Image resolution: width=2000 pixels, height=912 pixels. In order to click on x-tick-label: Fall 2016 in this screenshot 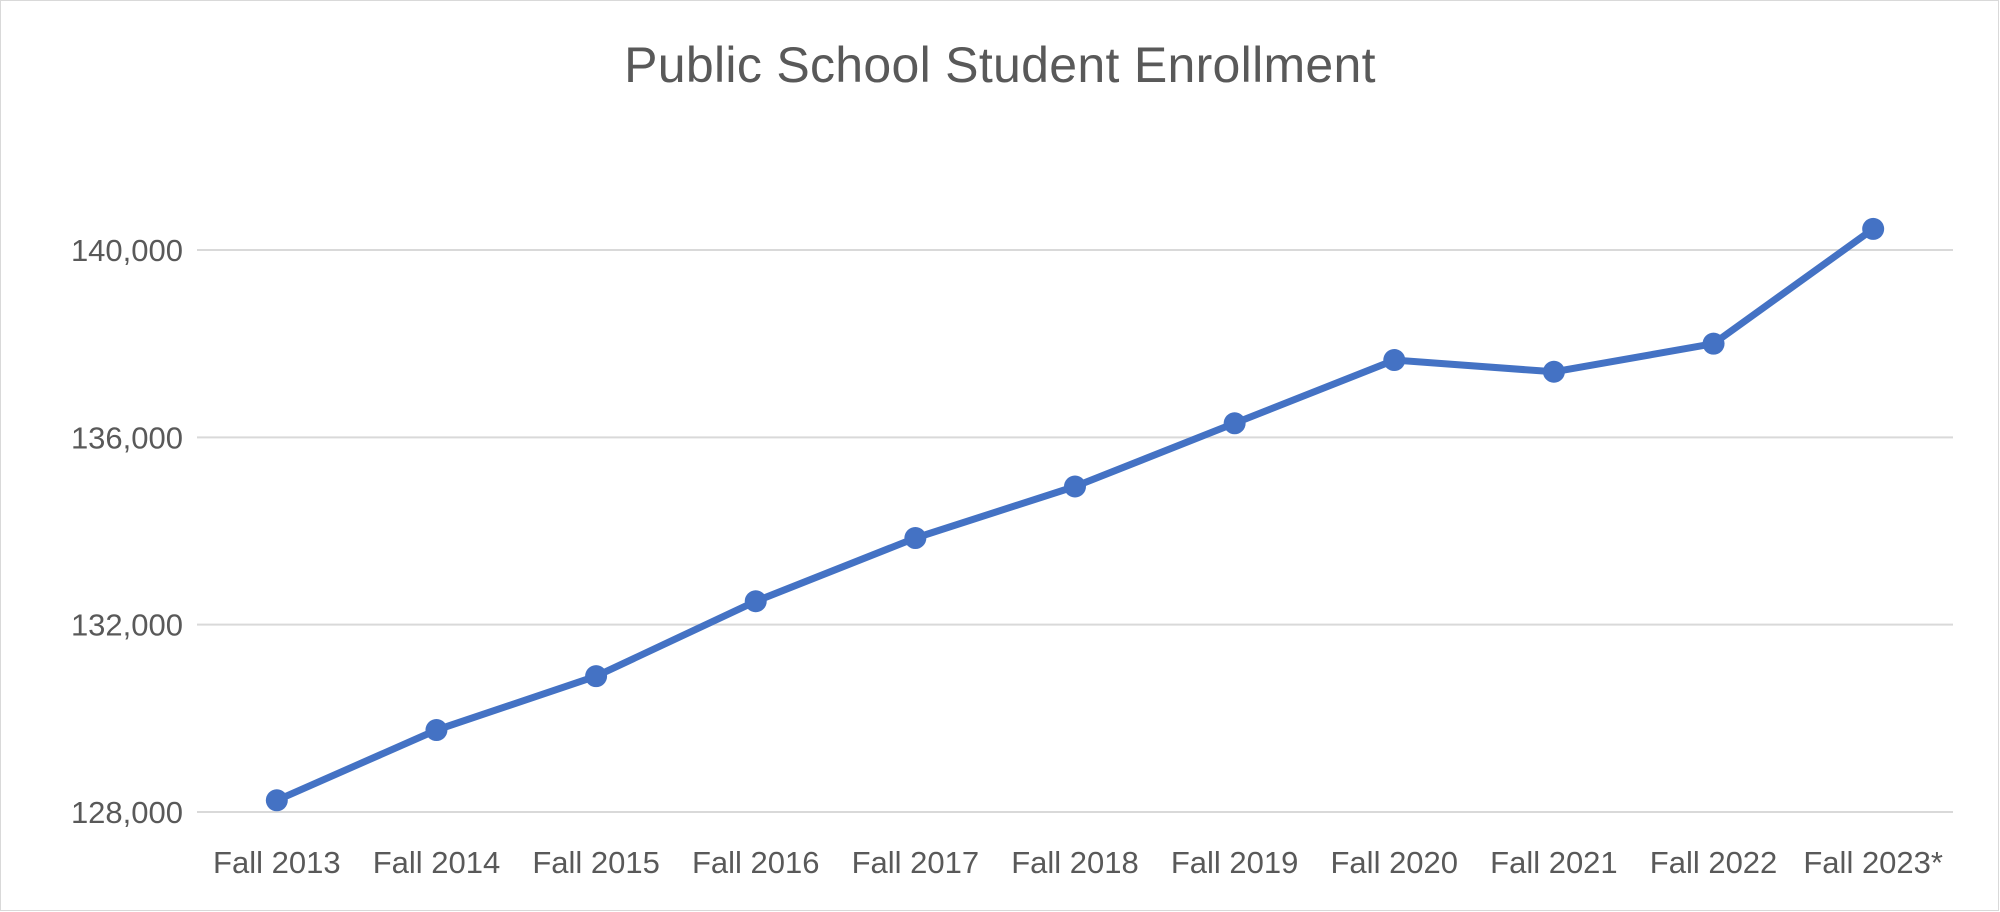, I will do `click(756, 862)`.